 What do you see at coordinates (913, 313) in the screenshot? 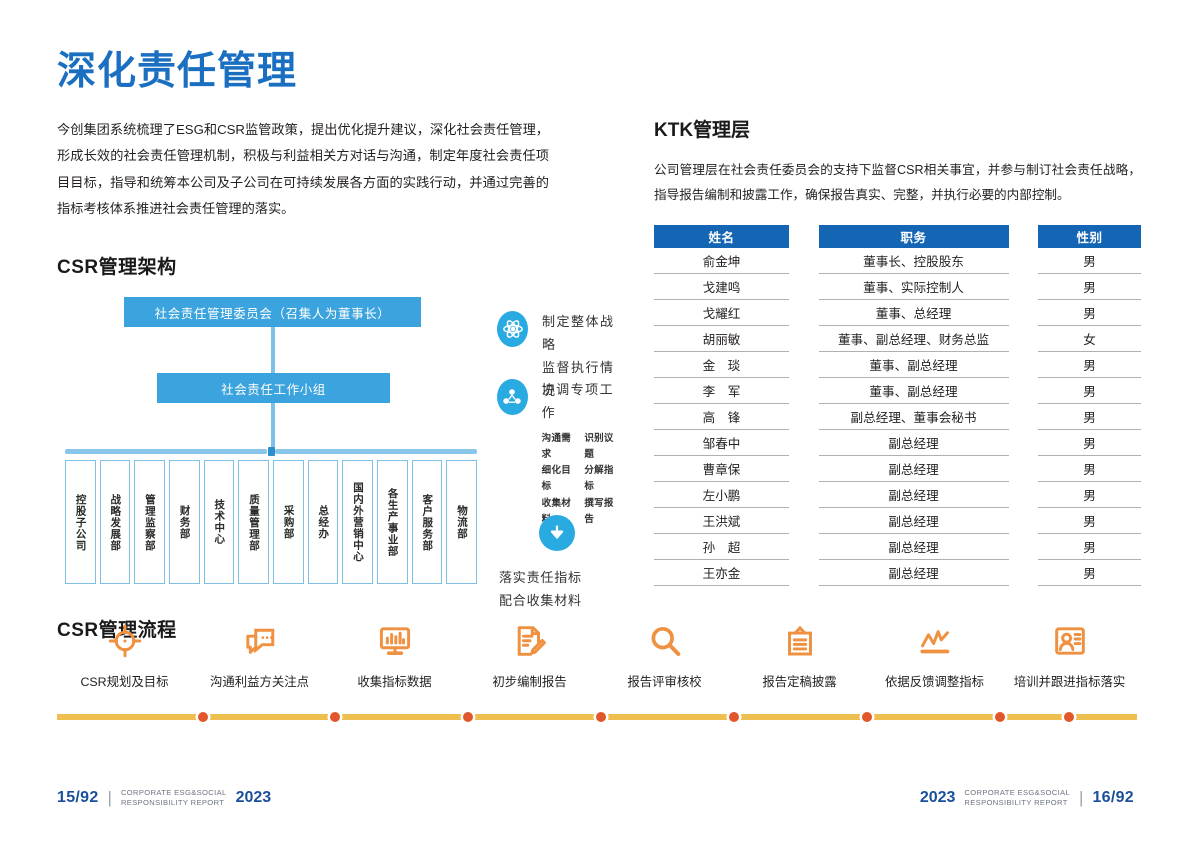
I see `cell-title: 董事、总经理` at bounding box center [913, 313].